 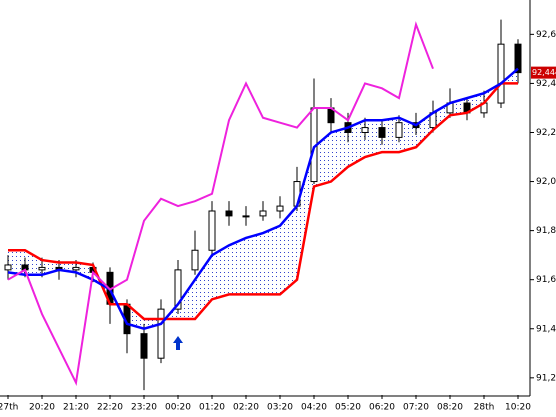 What do you see at coordinates (348, 408) in the screenshot?
I see `x-tick-label: 05:20` at bounding box center [348, 408].